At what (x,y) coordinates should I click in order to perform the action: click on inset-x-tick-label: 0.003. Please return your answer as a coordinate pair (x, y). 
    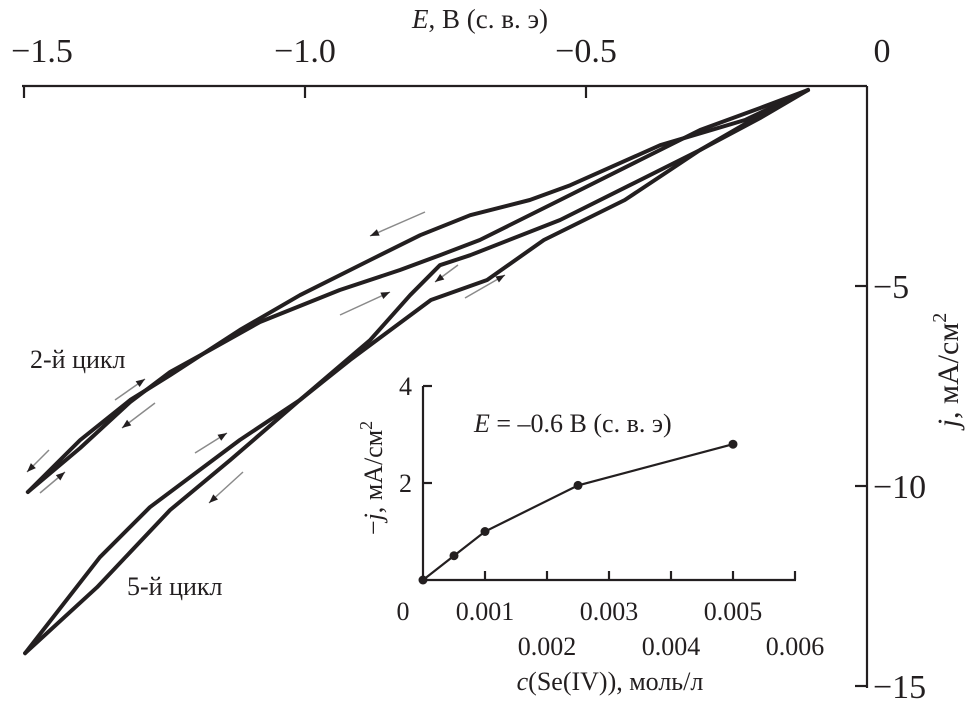
    Looking at the image, I should click on (609, 611).